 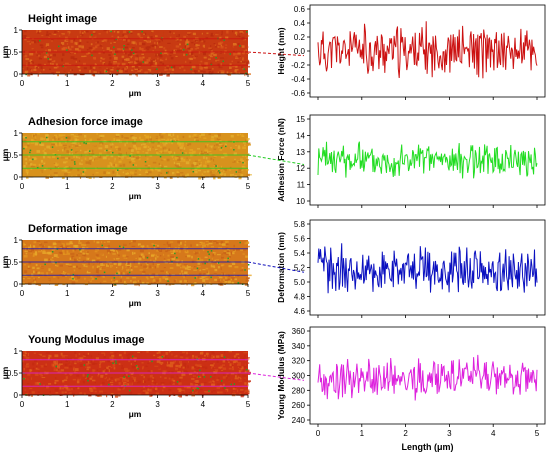 I want to click on panel-title: Deformation image, so click(x=78, y=229).